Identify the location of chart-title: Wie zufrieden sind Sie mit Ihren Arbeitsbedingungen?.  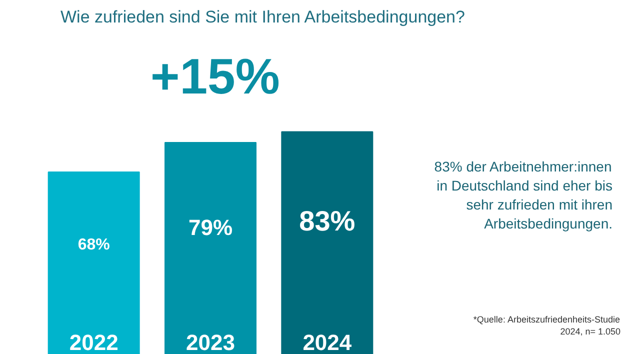
(262, 17).